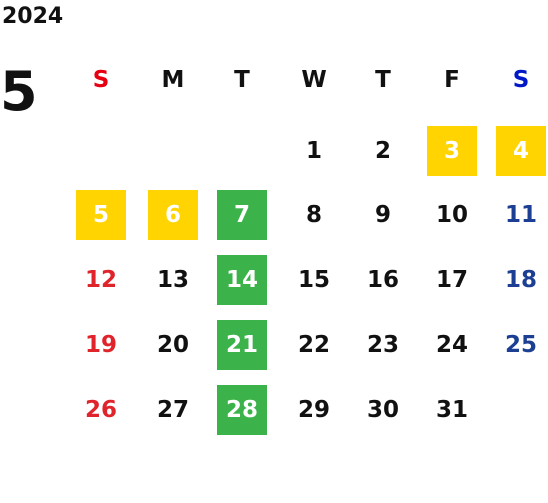 This screenshot has width=548, height=503. What do you see at coordinates (382, 345) in the screenshot?
I see `day: 23` at bounding box center [382, 345].